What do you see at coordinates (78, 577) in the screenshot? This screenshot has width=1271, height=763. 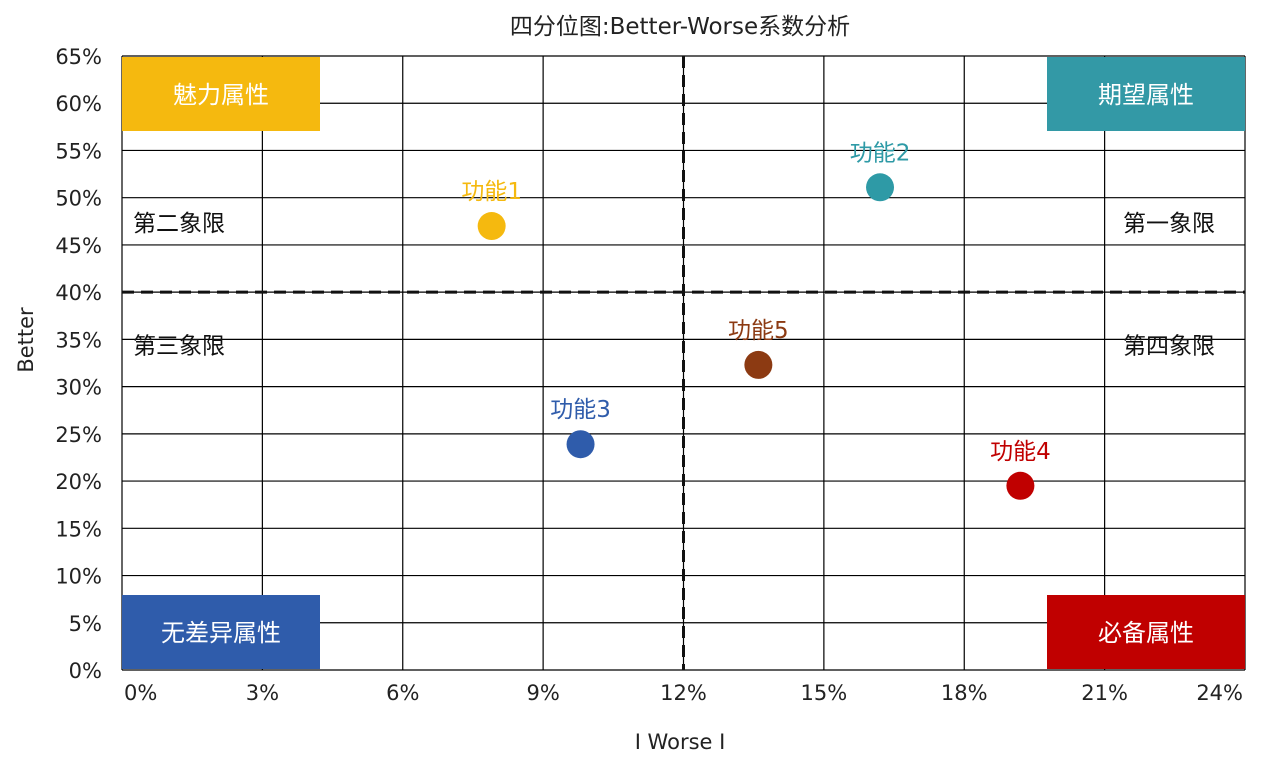 I see `y-tick-label: 10%` at bounding box center [78, 577].